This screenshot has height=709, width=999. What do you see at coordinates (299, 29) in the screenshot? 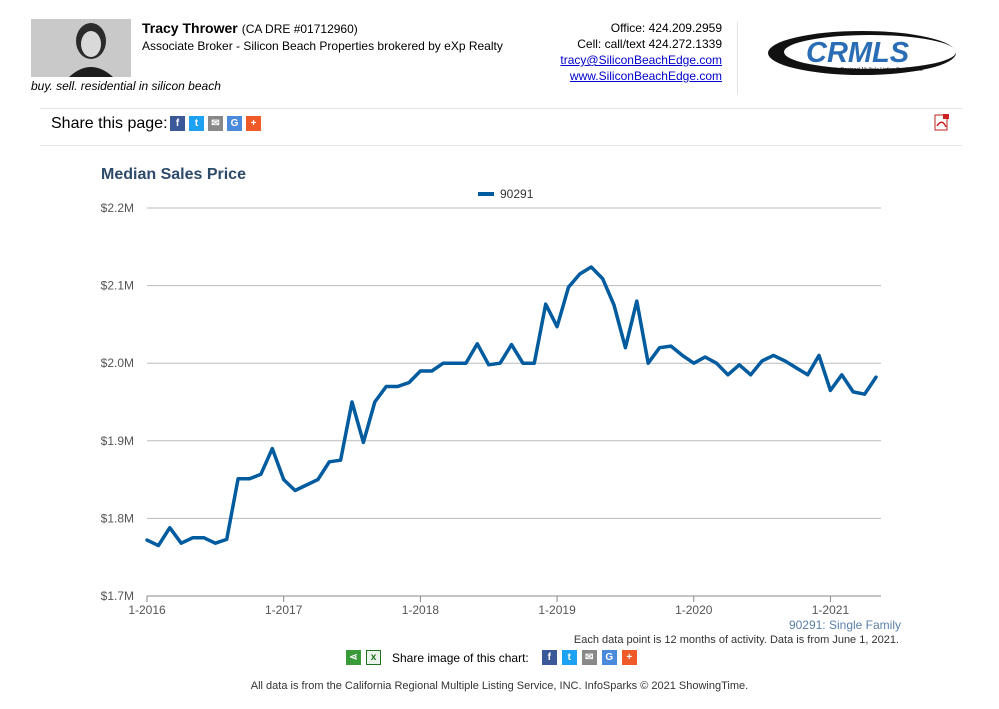
I see `agent-dre: (CA DRE #01712960)` at bounding box center [299, 29].